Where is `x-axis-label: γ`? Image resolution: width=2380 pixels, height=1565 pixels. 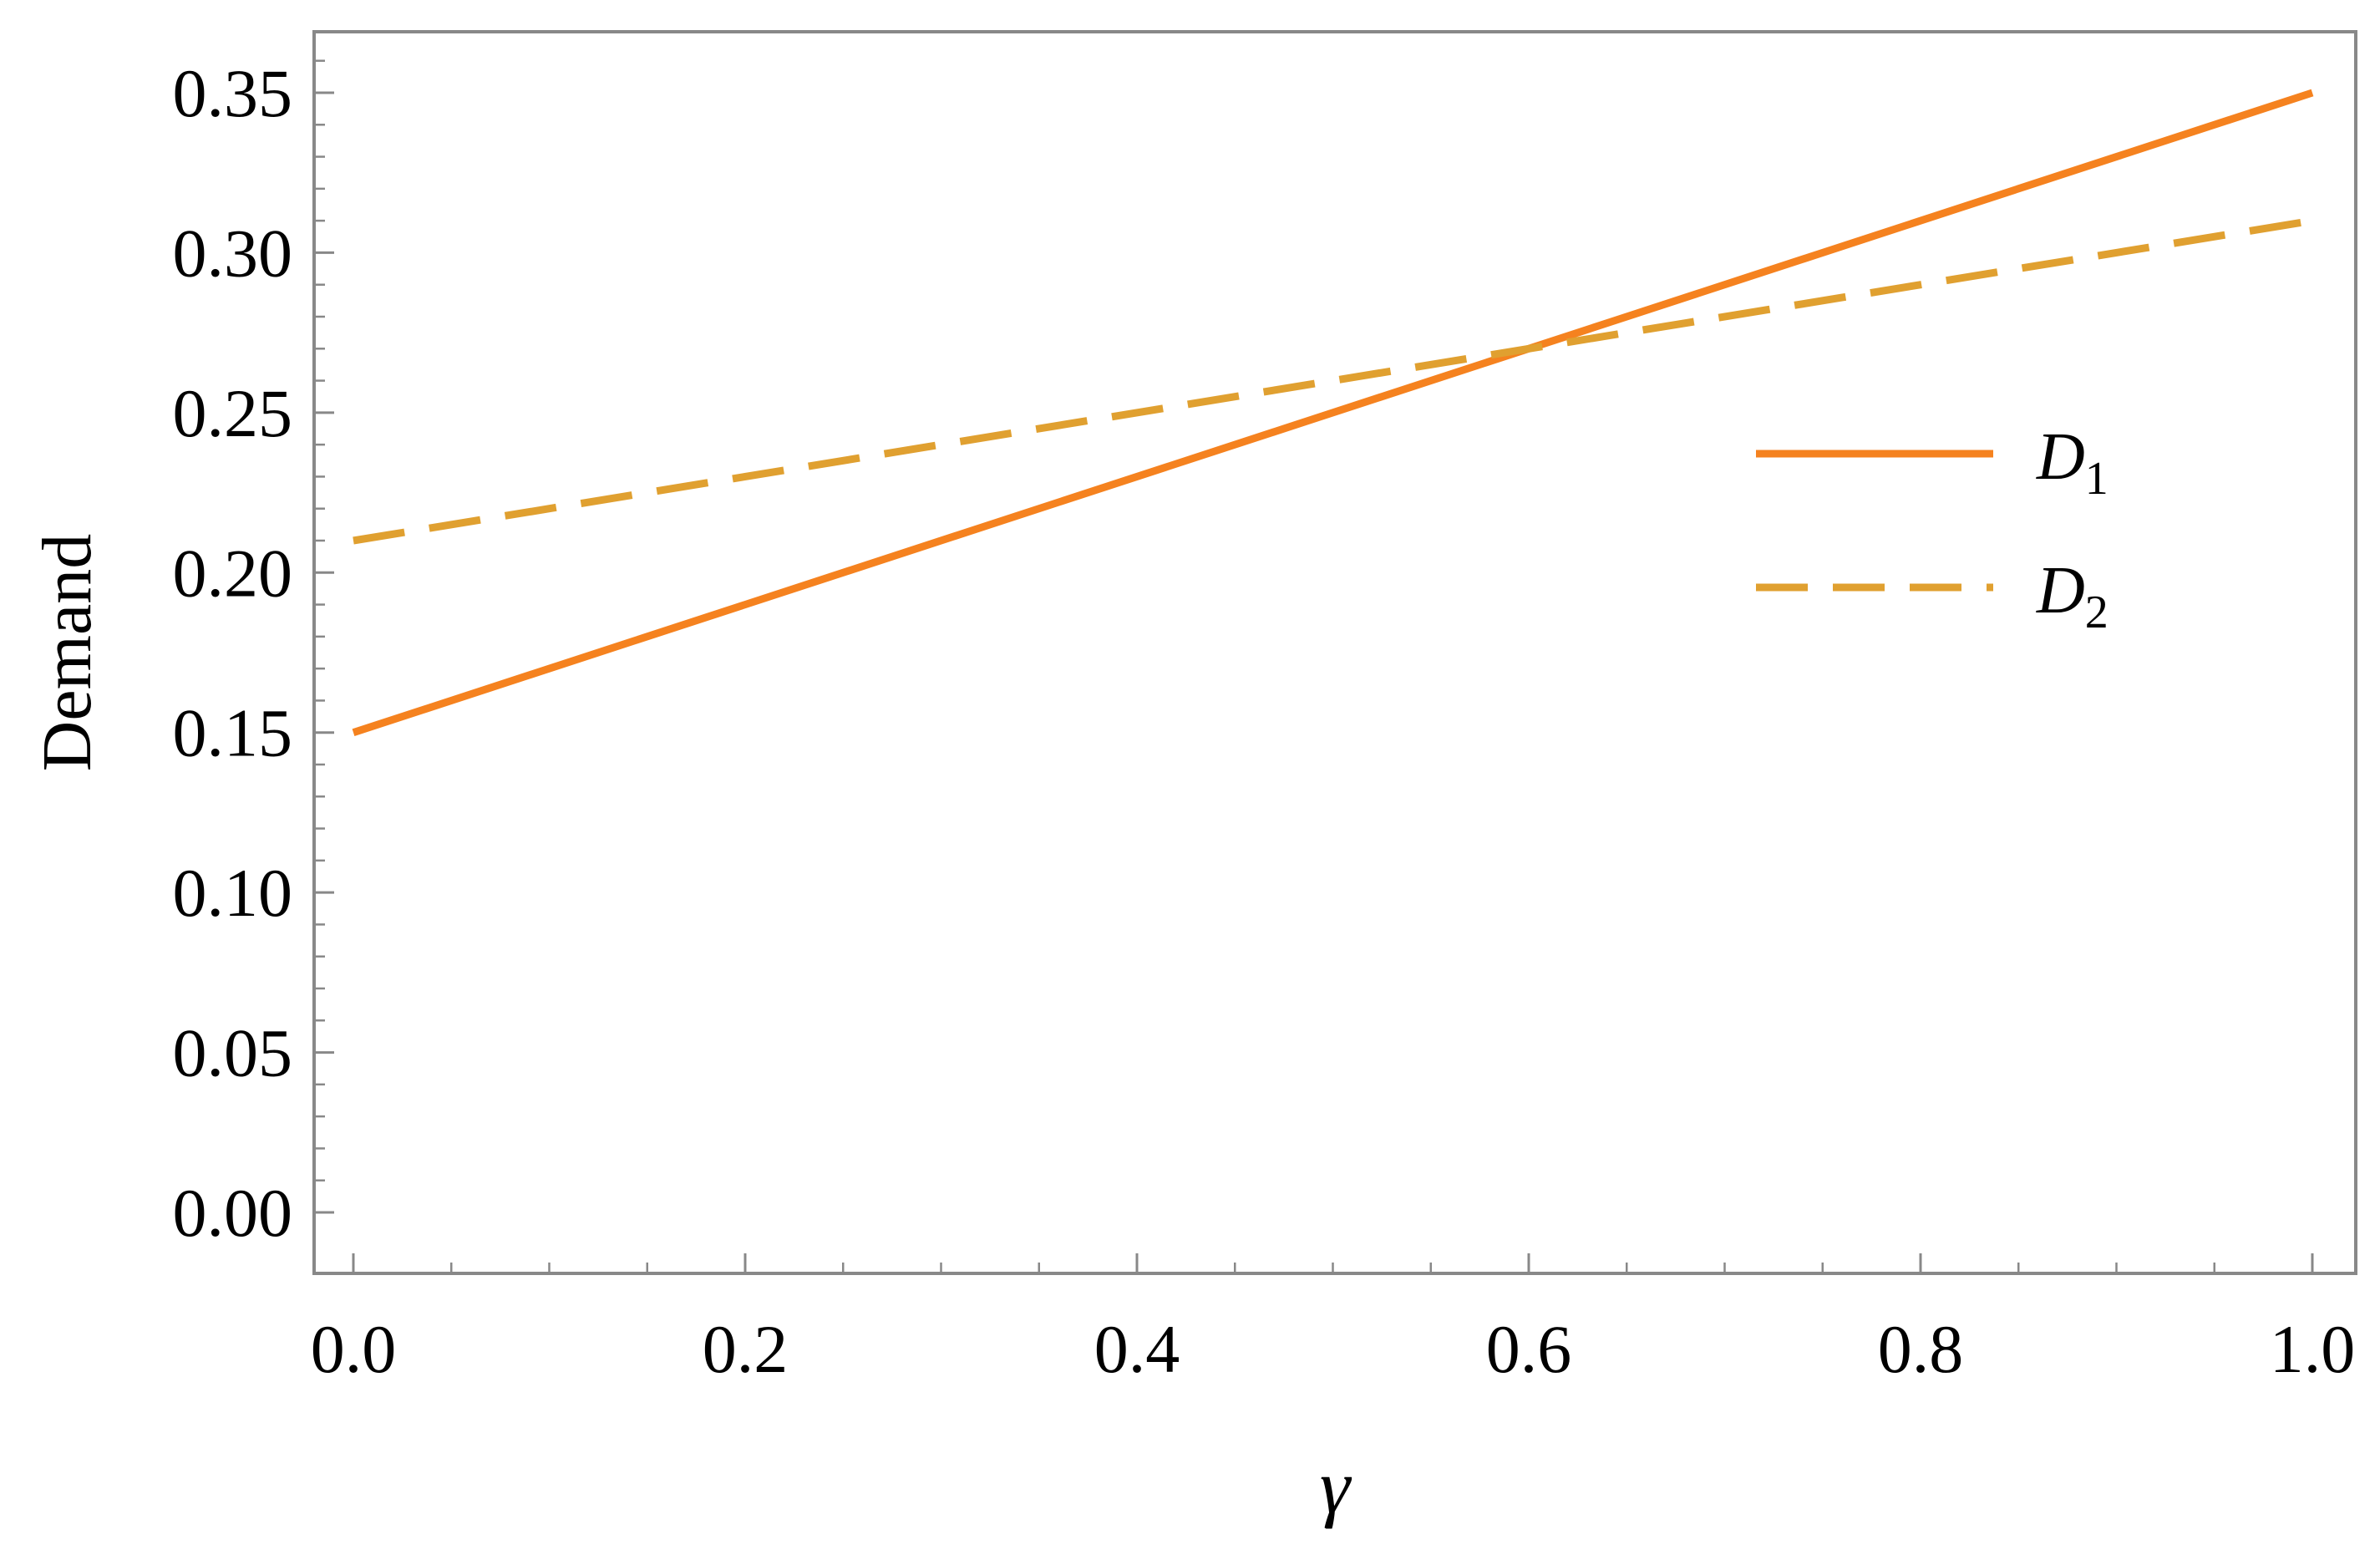 x-axis-label: γ is located at coordinates (1336, 1486).